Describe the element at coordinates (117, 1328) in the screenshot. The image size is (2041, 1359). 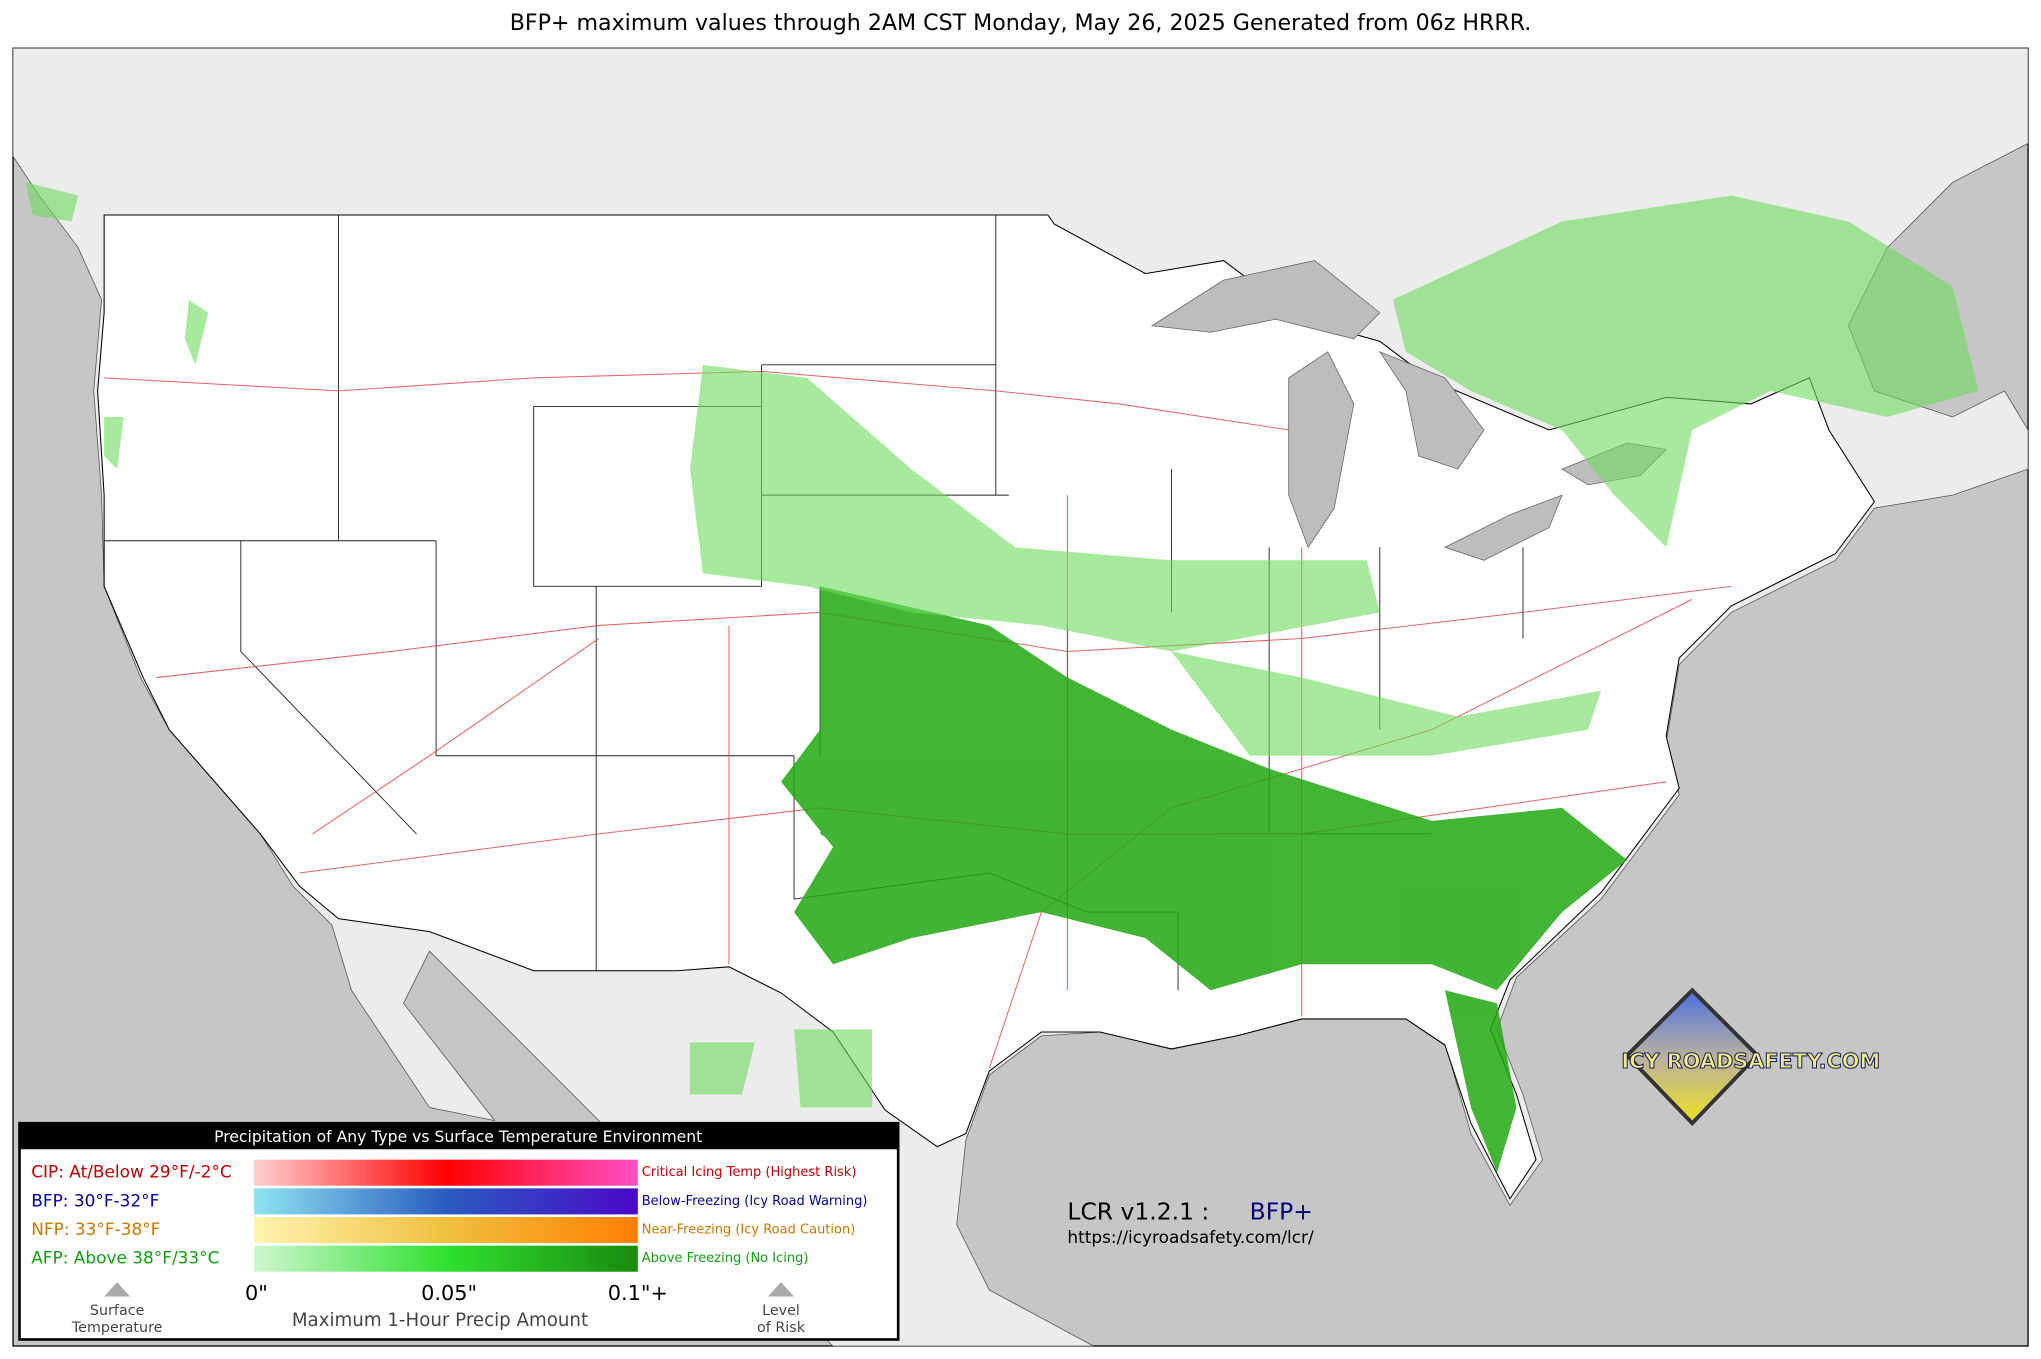
I see `caption: Temperature` at that location.